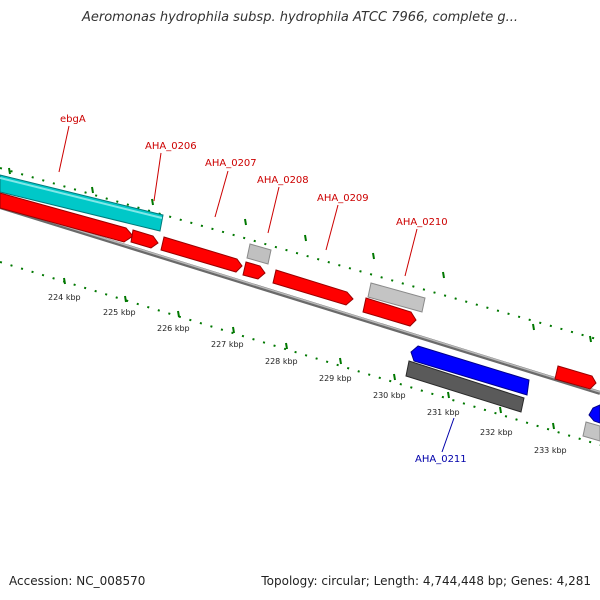 This screenshot has height=600, width=600. What do you see at coordinates (119, 312) in the screenshot?
I see `tick-label: 225 kbp` at bounding box center [119, 312].